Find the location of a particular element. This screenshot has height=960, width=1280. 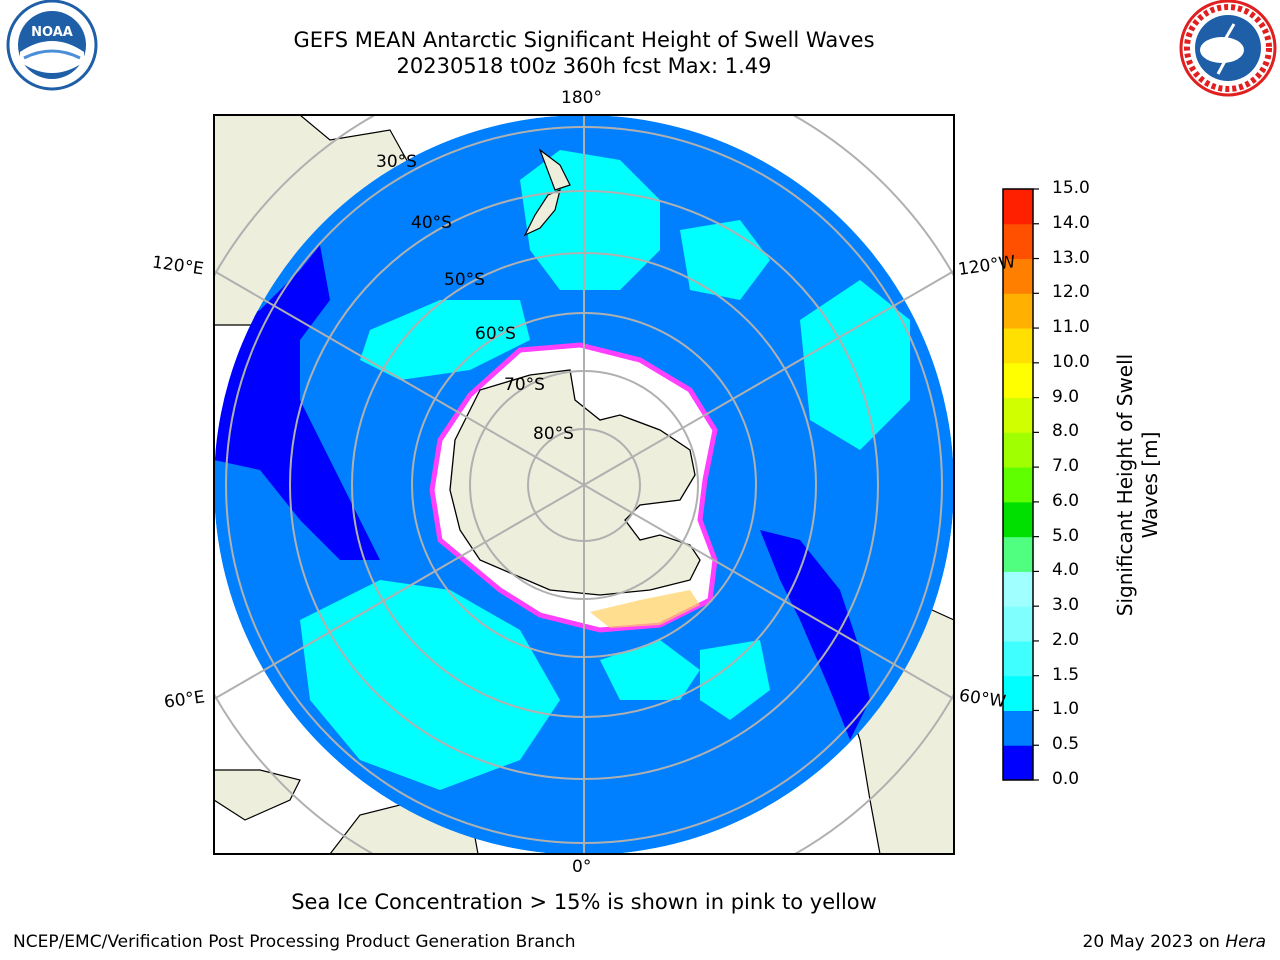

colorbar-tick-label: 2.0 is located at coordinates (1066, 639).